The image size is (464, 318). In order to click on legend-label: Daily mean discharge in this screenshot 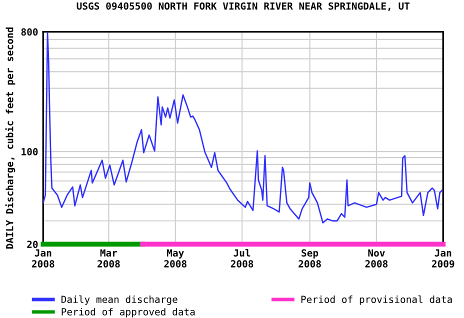, I will do `click(119, 300)`.